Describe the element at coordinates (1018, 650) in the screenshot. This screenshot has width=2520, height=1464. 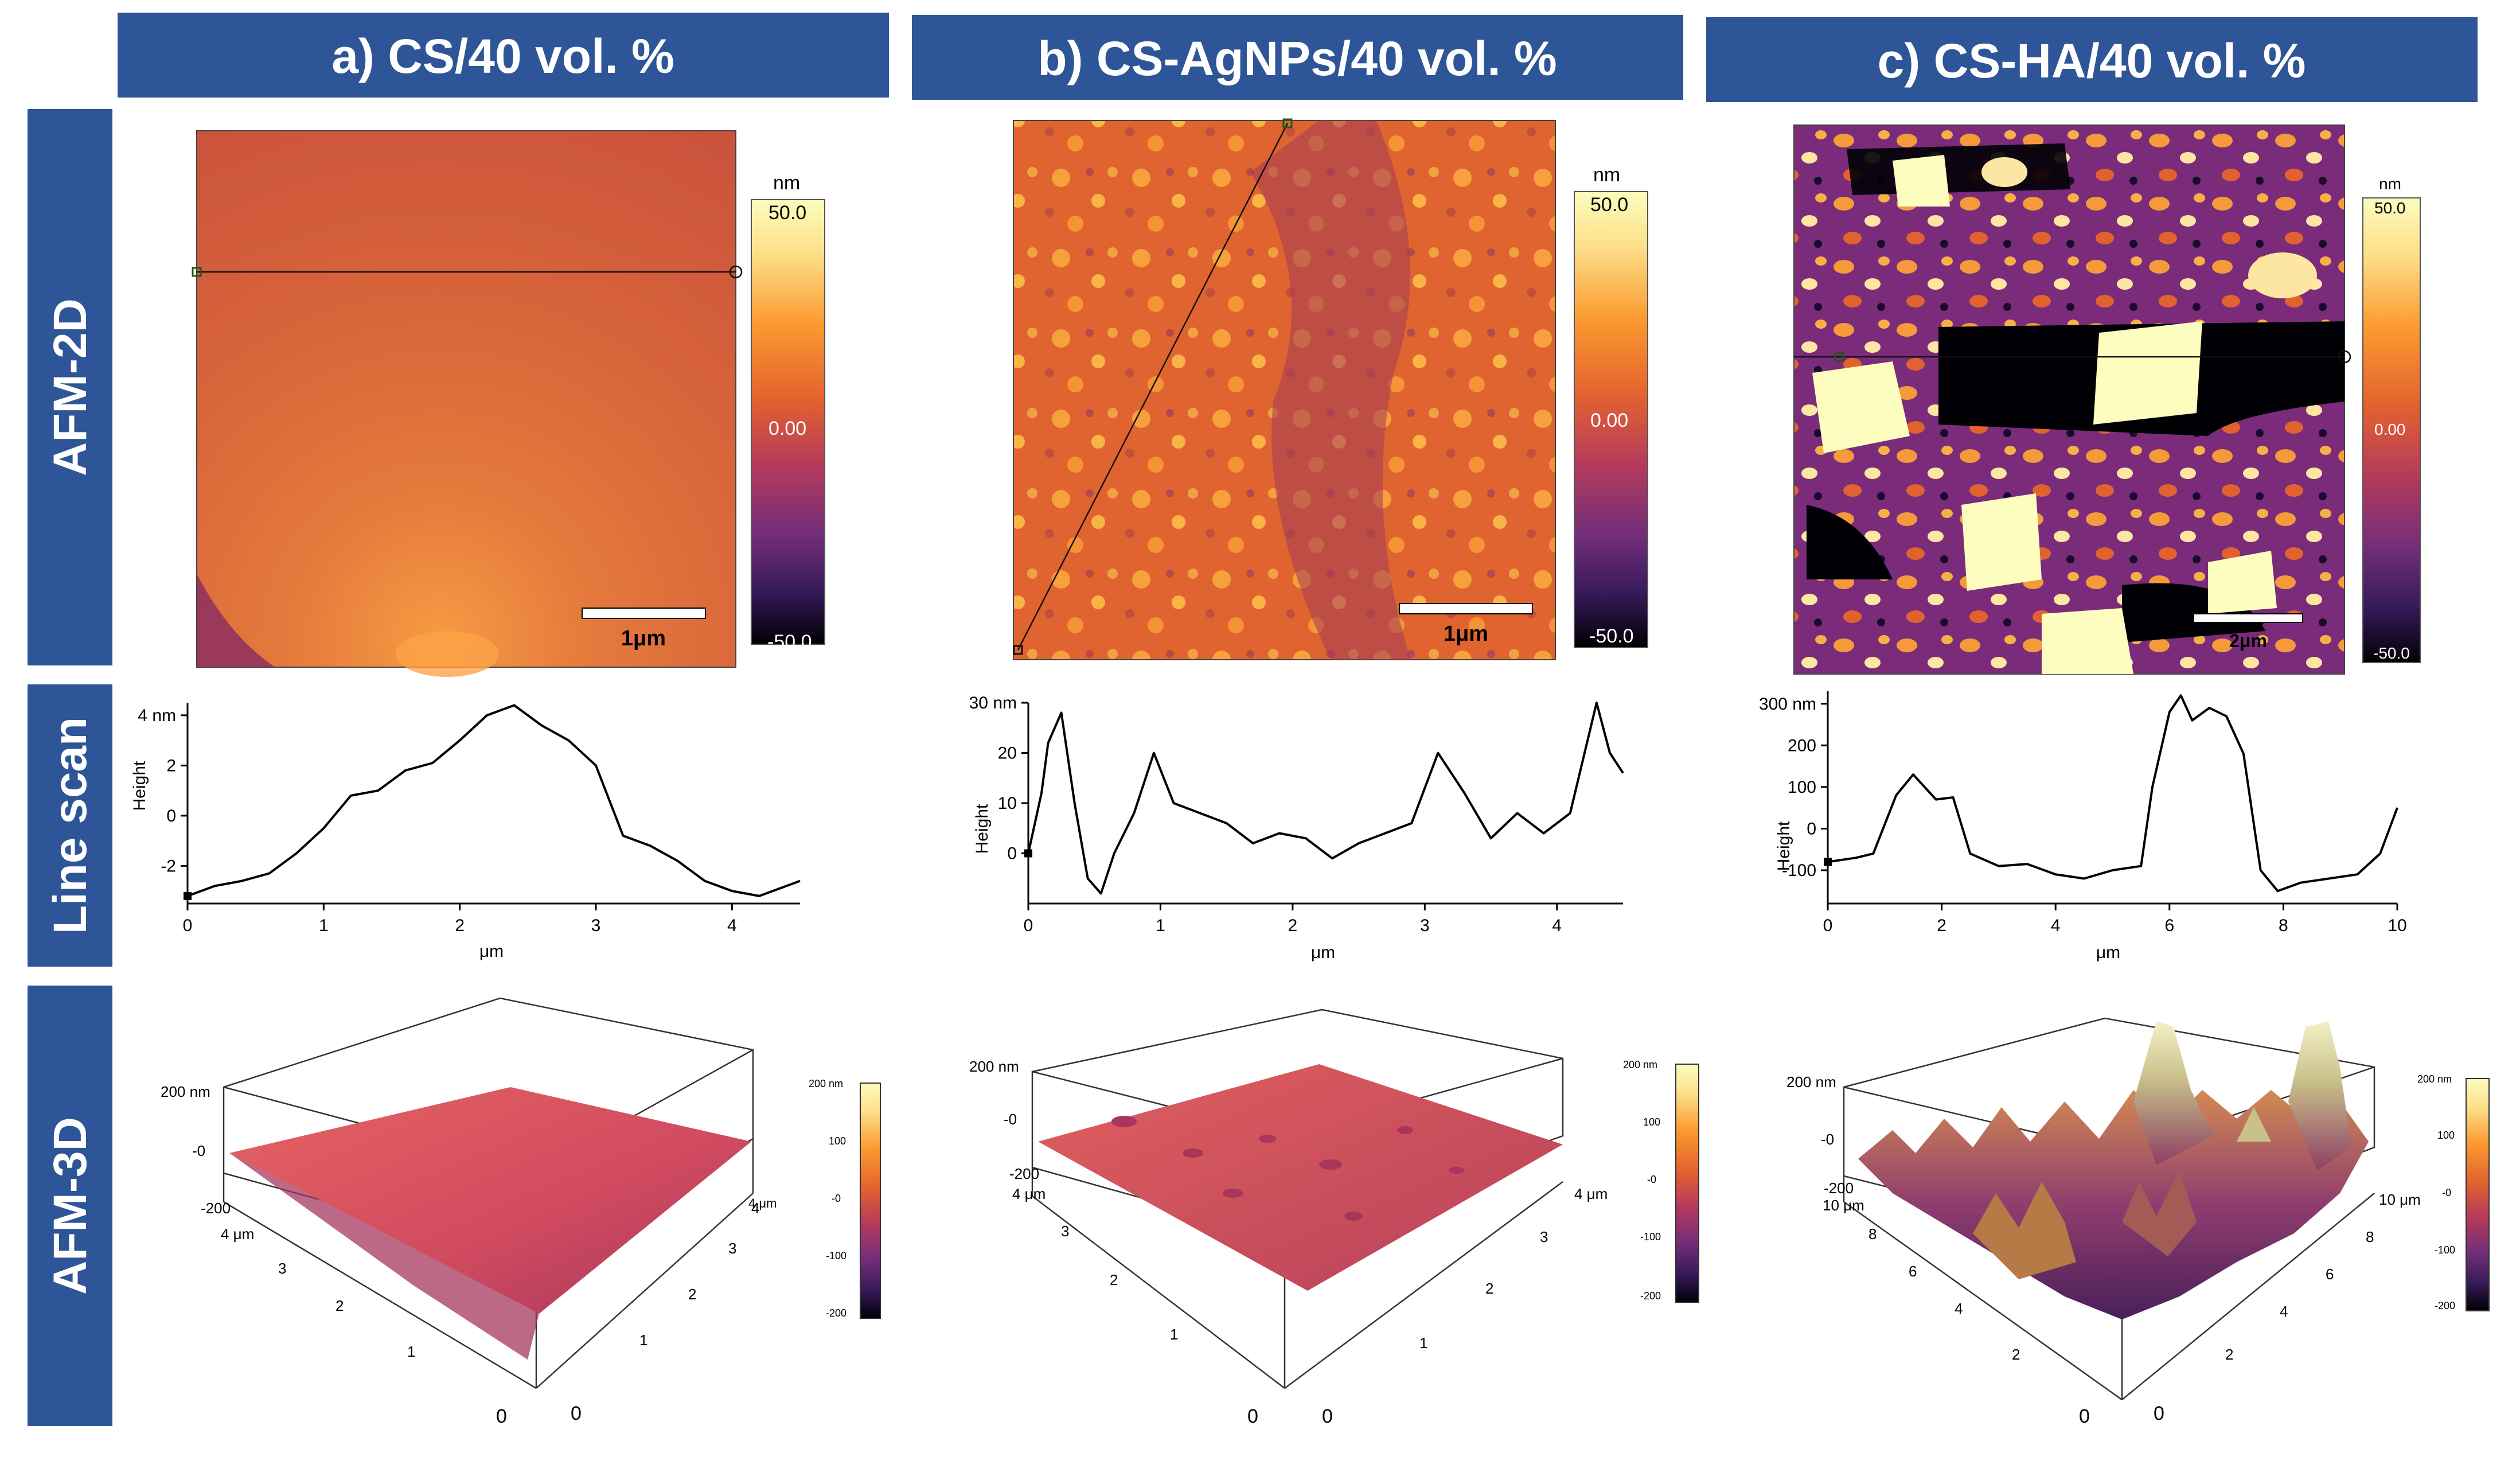
I see `scan-start-marker-b` at that location.